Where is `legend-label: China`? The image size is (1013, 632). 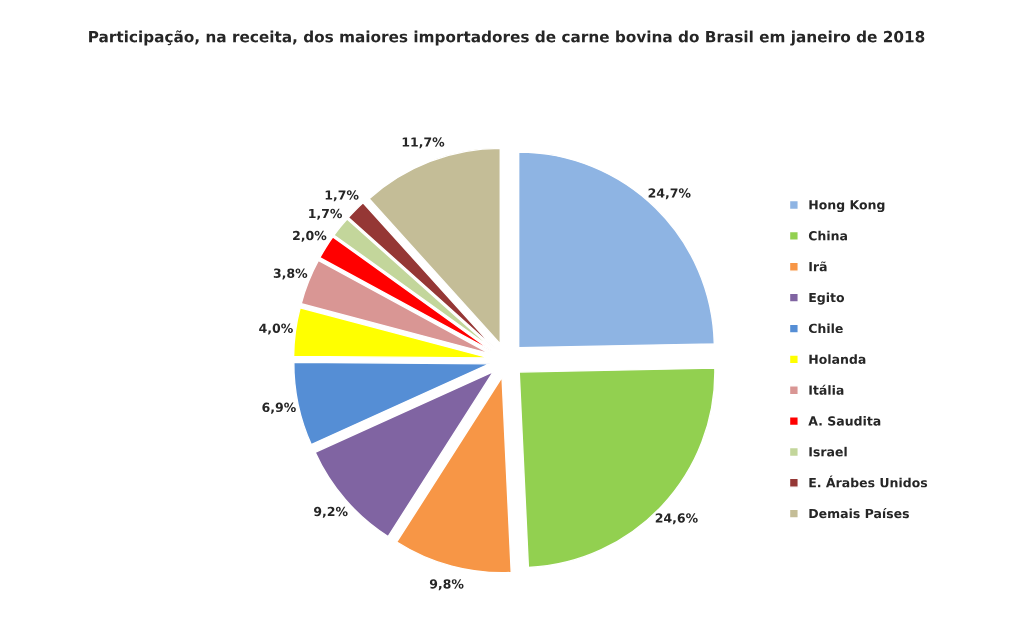
legend-label: China is located at coordinates (827, 235).